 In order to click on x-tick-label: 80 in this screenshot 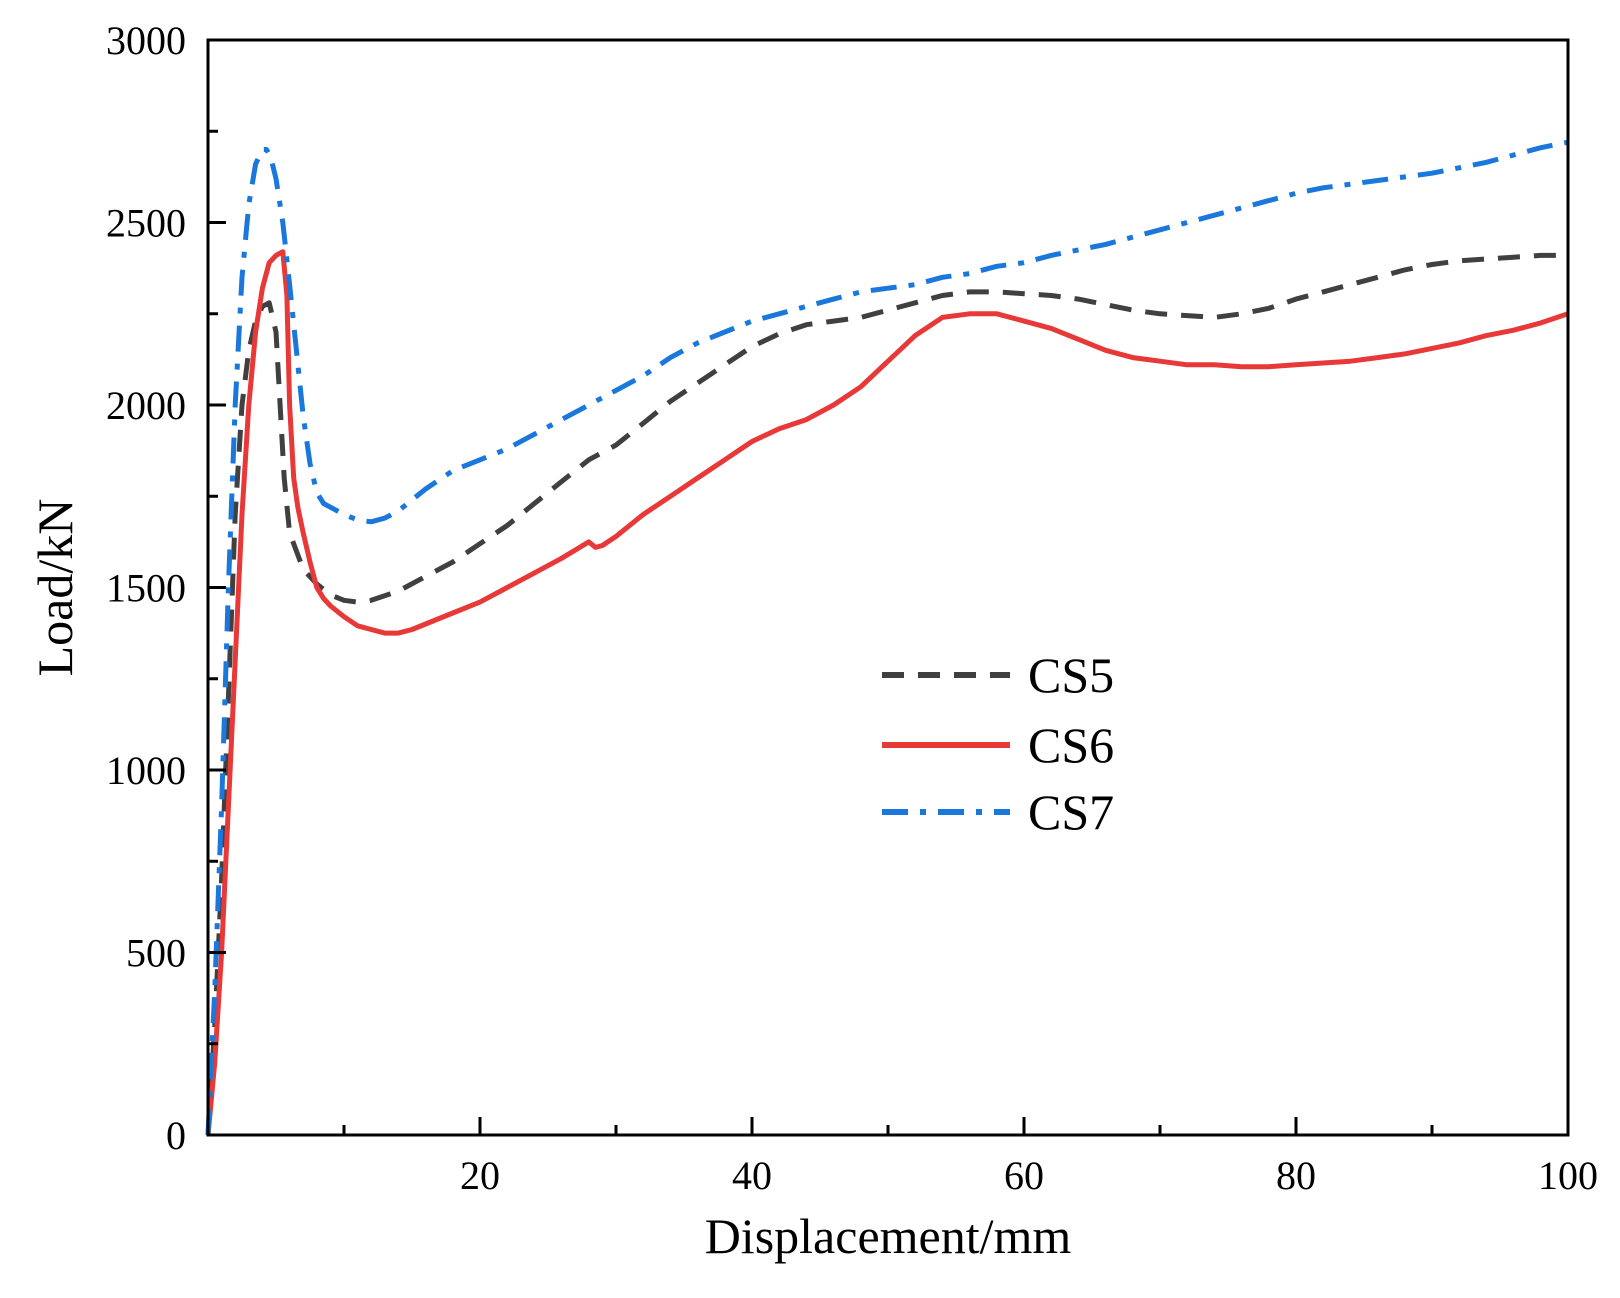, I will do `click(1296, 1175)`.